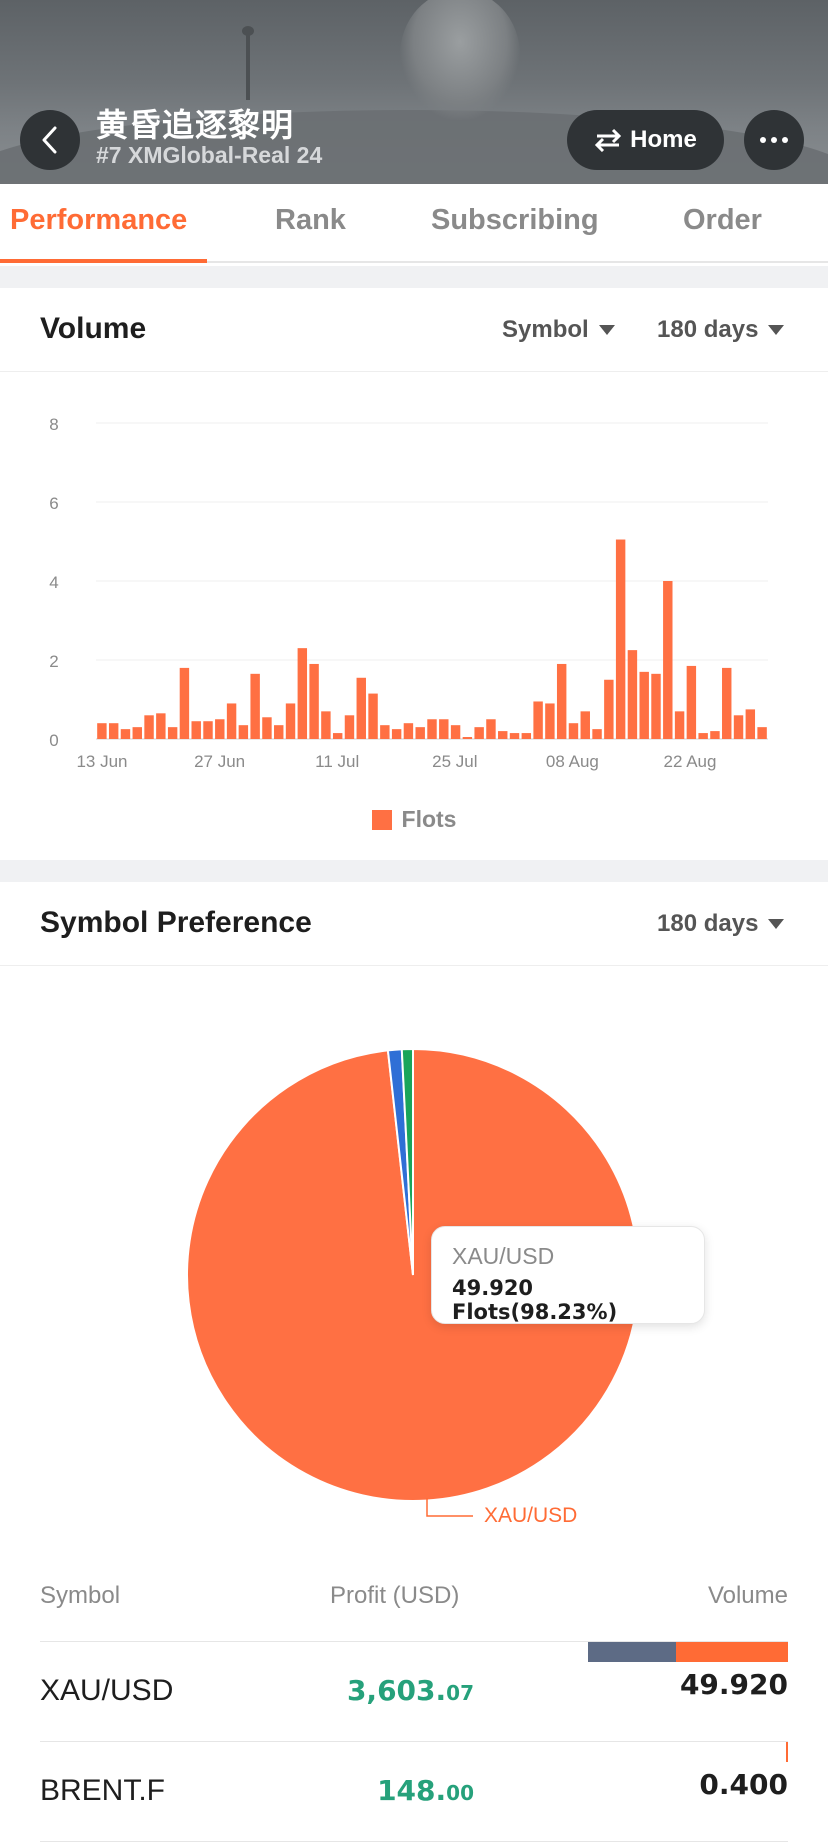 The image size is (828, 1842). What do you see at coordinates (209, 155) in the screenshot?
I see `account-subtitle: #7 XMGlobal-Real 24` at bounding box center [209, 155].